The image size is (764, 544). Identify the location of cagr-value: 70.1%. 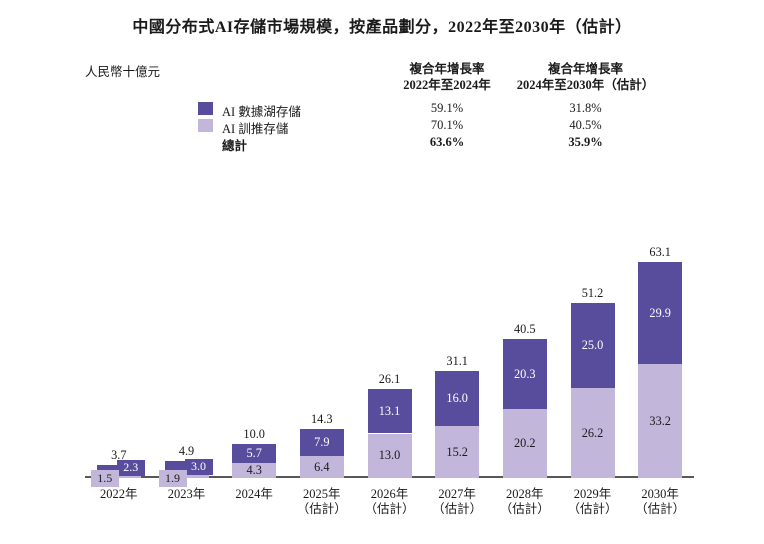
(447, 125).